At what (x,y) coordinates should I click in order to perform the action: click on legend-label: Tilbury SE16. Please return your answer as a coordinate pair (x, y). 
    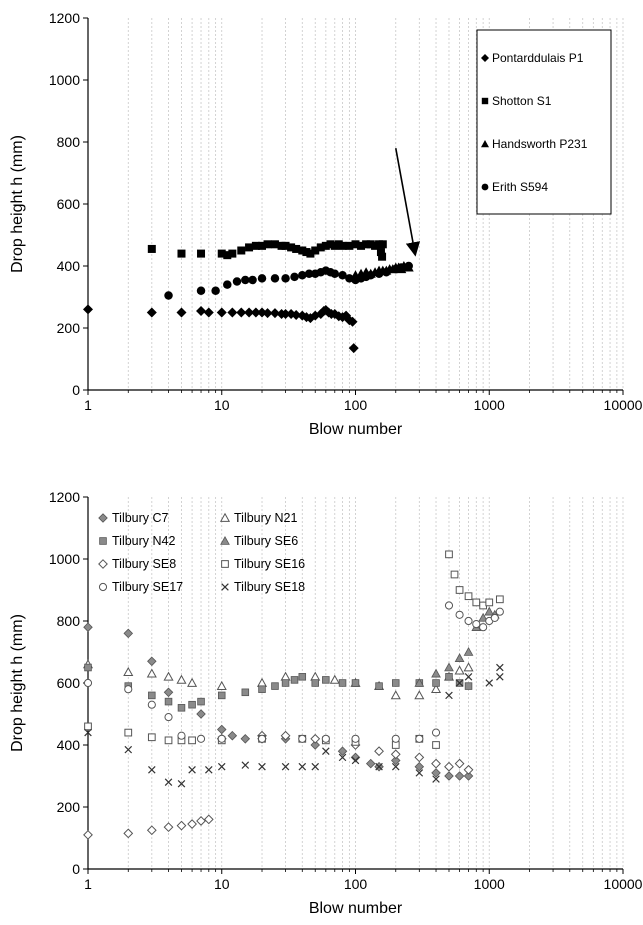
    Looking at the image, I should click on (269, 564).